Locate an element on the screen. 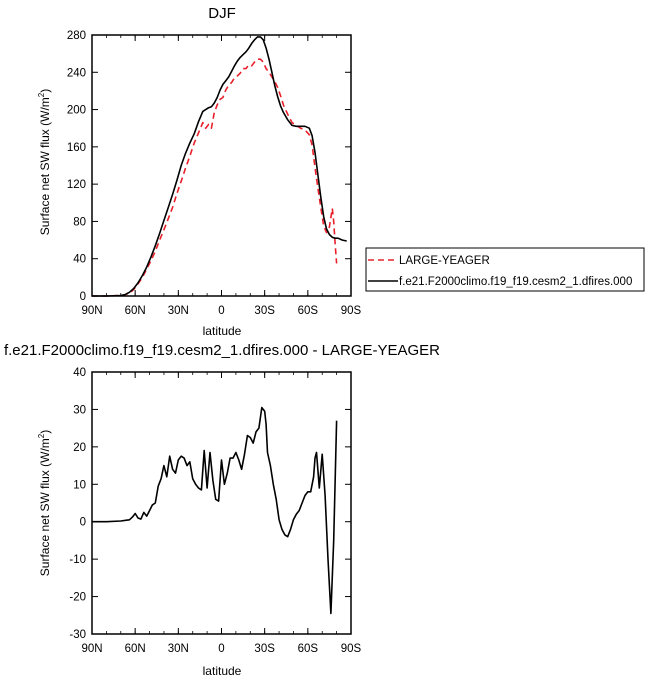  bottom-x-axis-label: latitude is located at coordinates (222, 671).